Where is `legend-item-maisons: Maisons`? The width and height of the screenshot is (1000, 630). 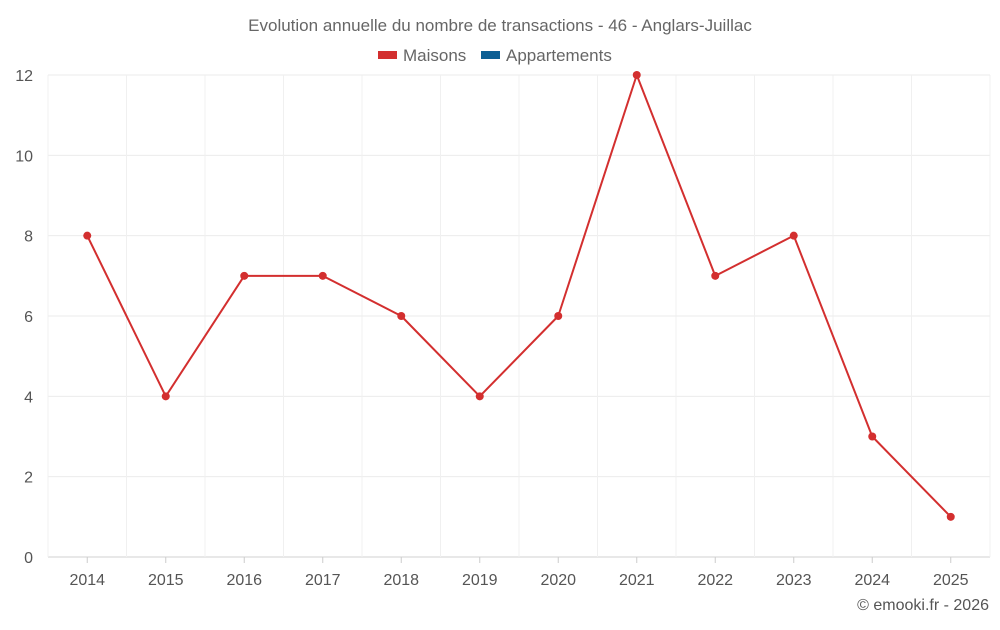
legend-item-maisons: Maisons is located at coordinates (422, 55).